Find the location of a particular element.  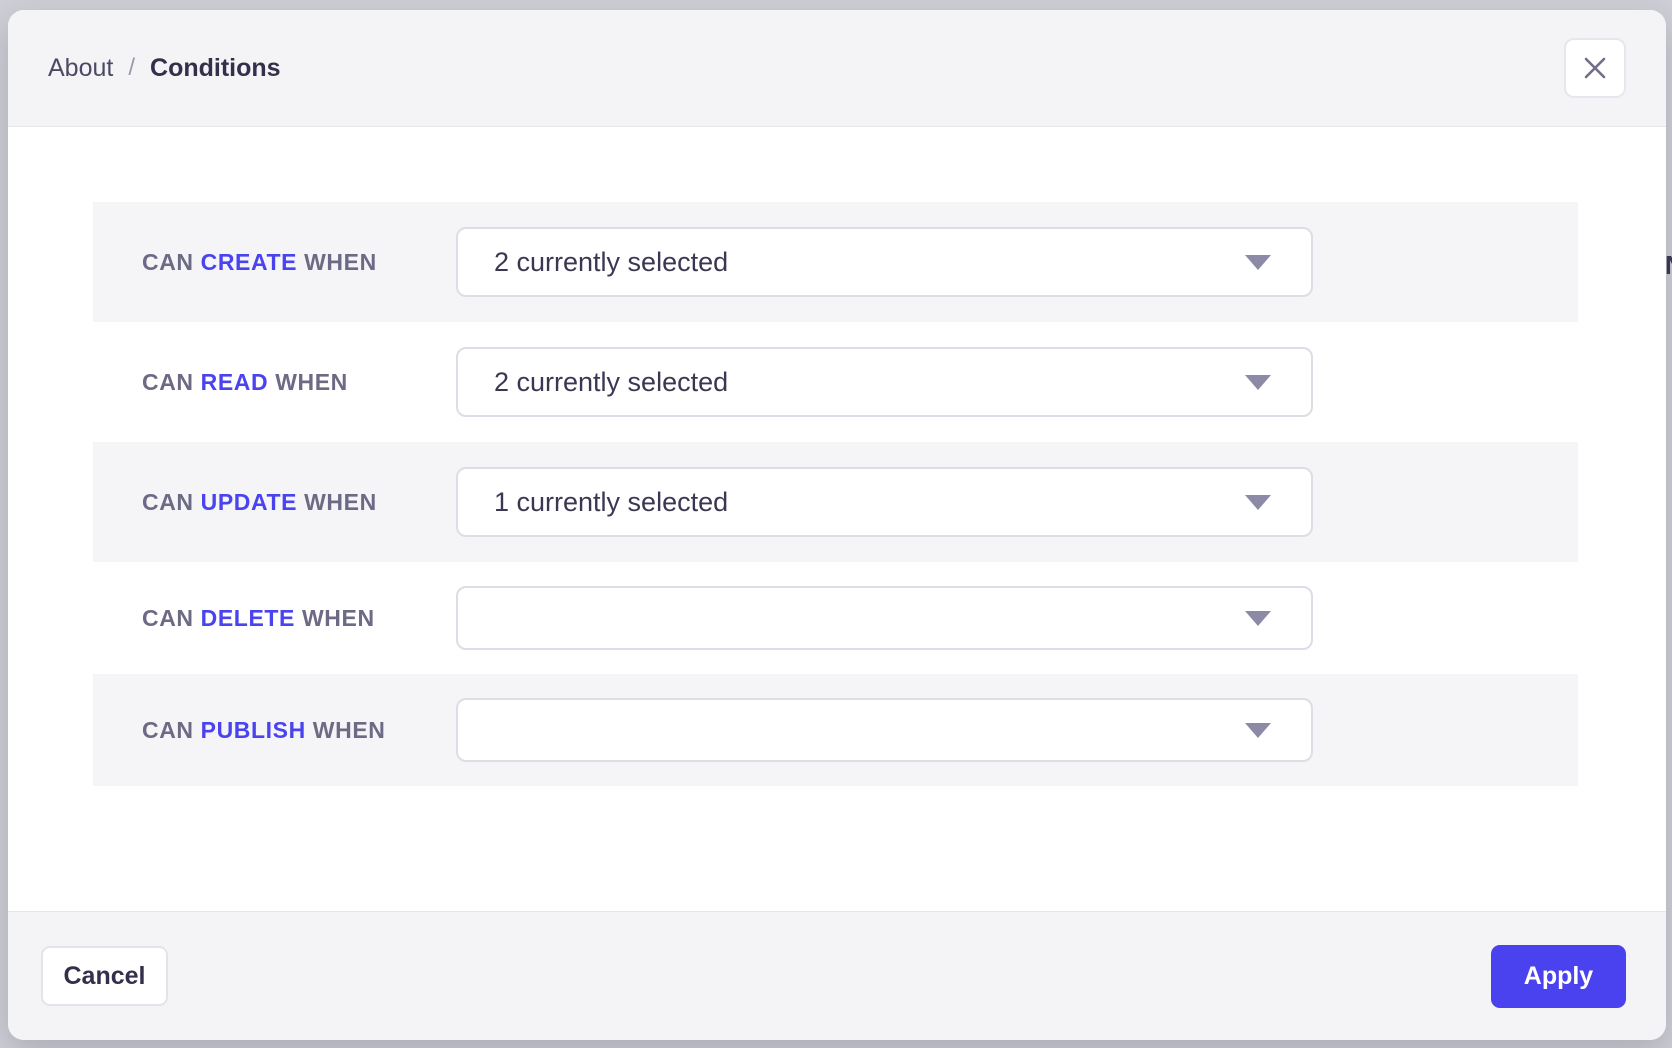

label-action: PUBLISH is located at coordinates (253, 729).